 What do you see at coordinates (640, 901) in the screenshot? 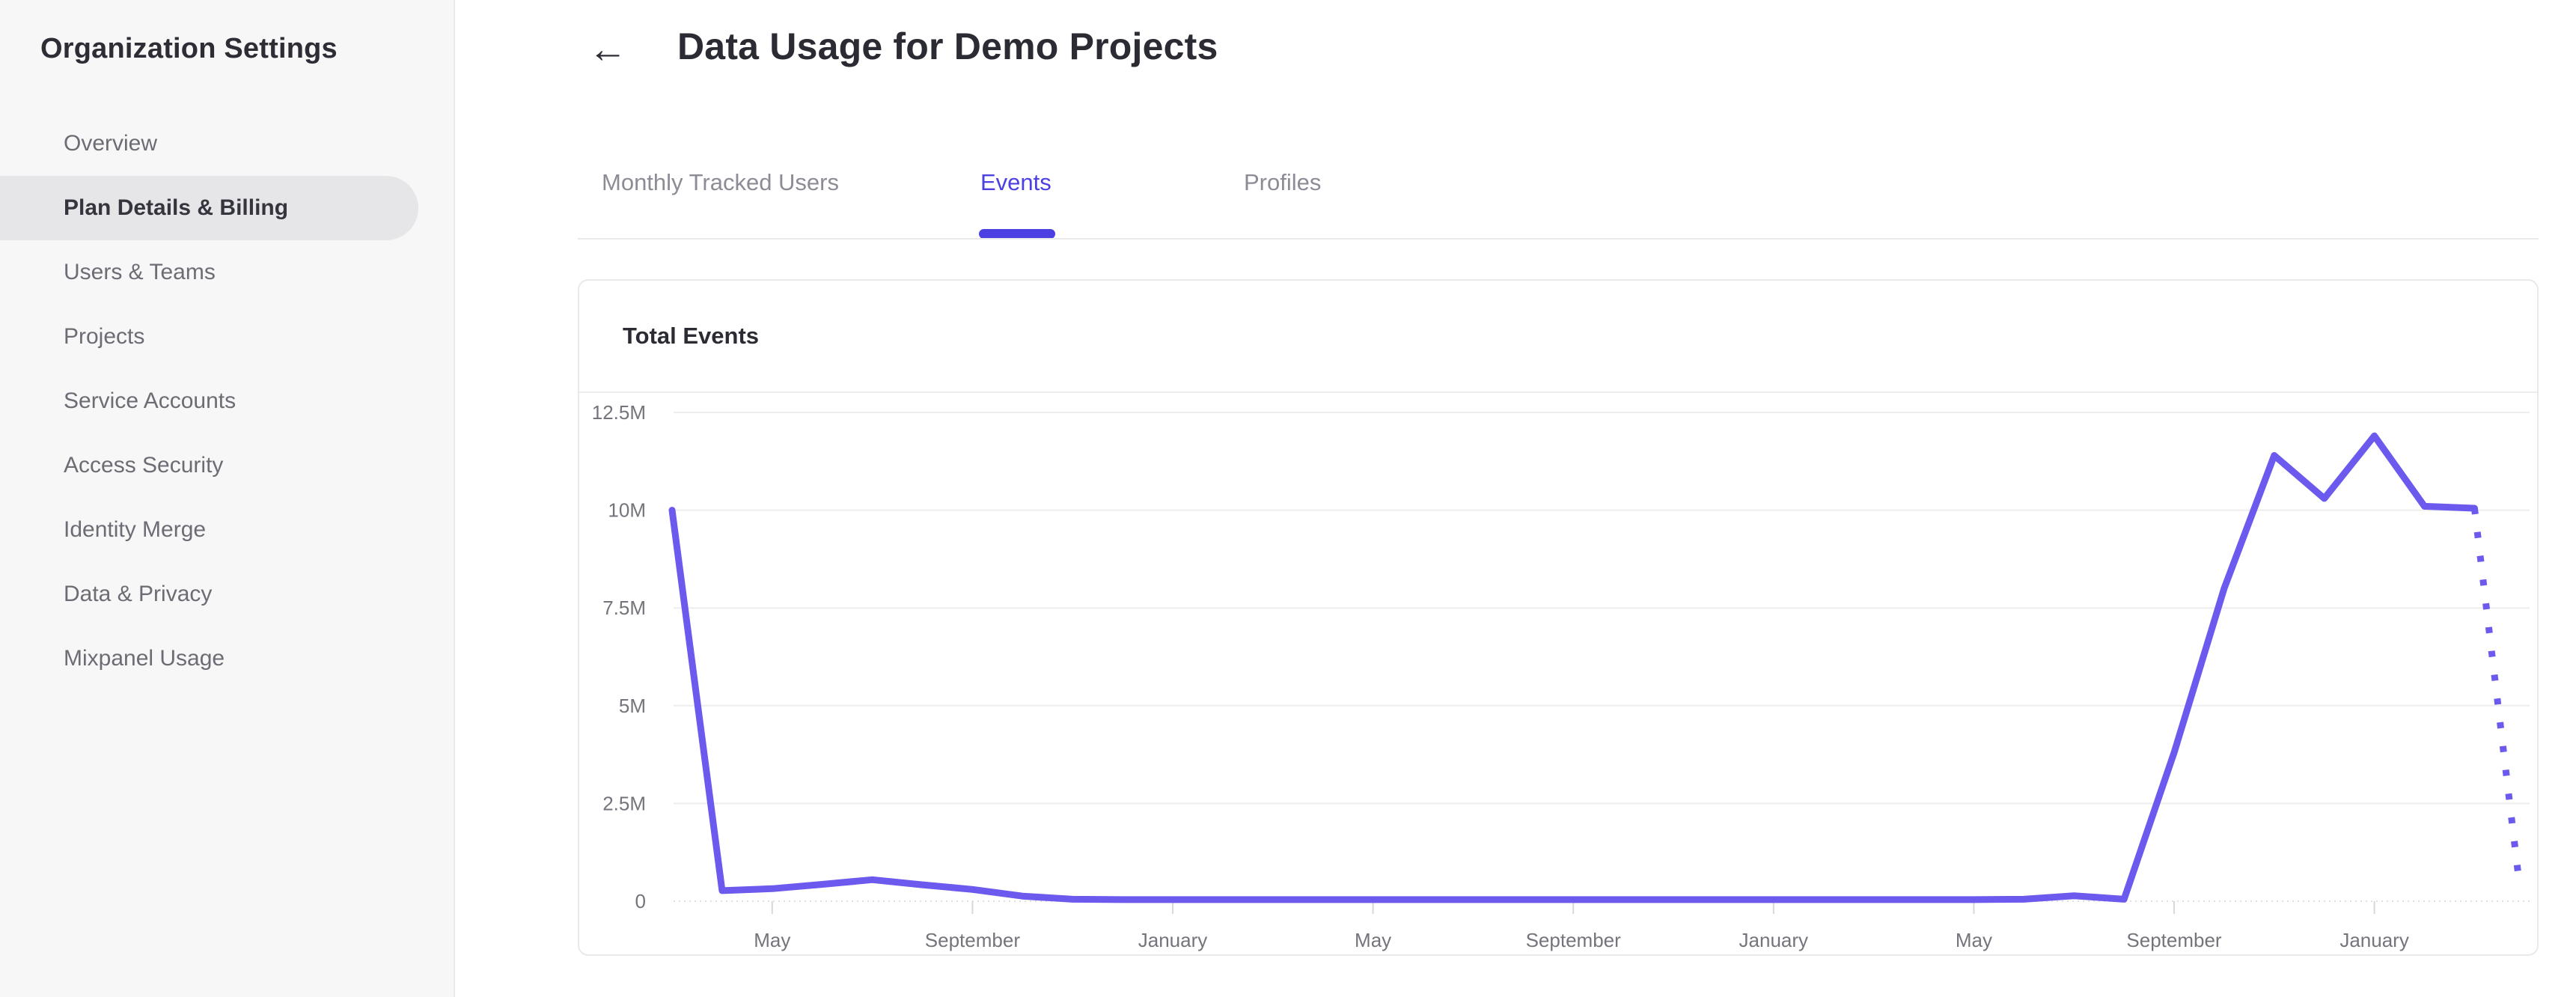
I see `y-axis-label: 0` at bounding box center [640, 901].